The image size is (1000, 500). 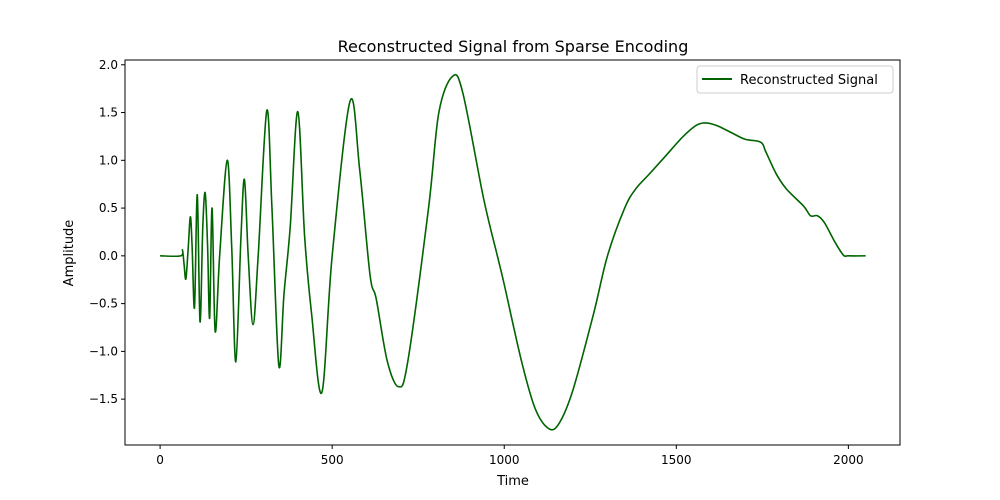 I want to click on y-tick-label: 2.0, so click(x=108, y=65).